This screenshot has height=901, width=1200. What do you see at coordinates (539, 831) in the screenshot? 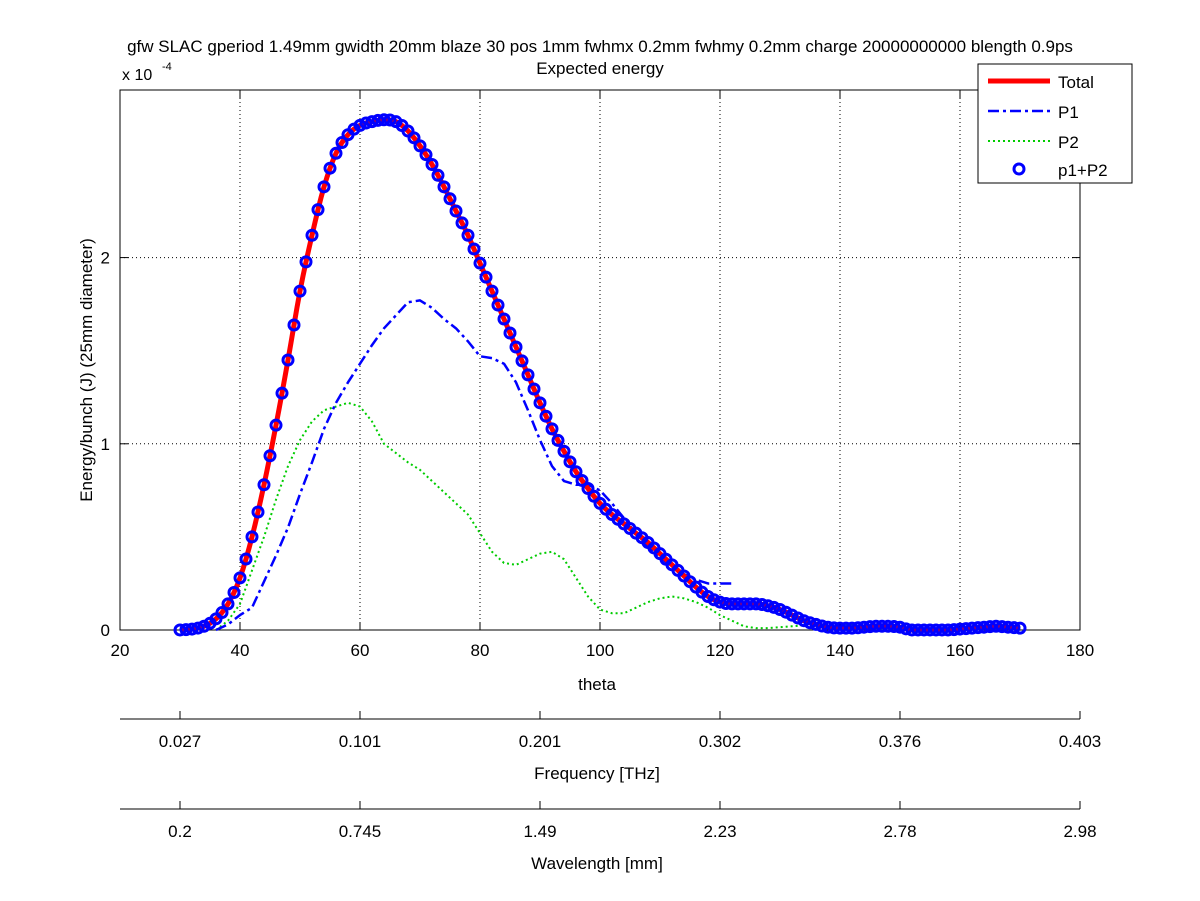
I see `secondary-tick-label: 1.49` at bounding box center [539, 831].